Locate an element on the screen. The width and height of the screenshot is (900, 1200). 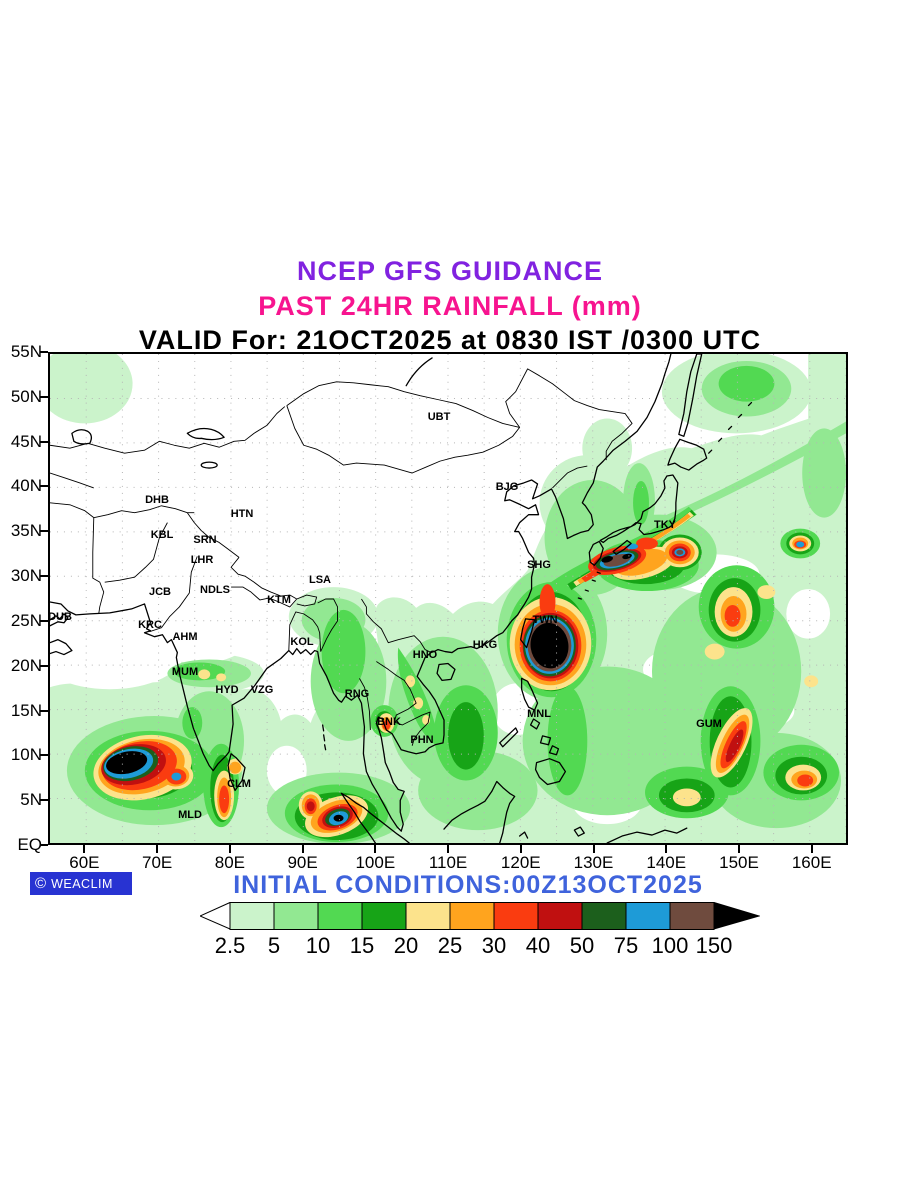
lat-tick-label: 10N is located at coordinates (26, 755).